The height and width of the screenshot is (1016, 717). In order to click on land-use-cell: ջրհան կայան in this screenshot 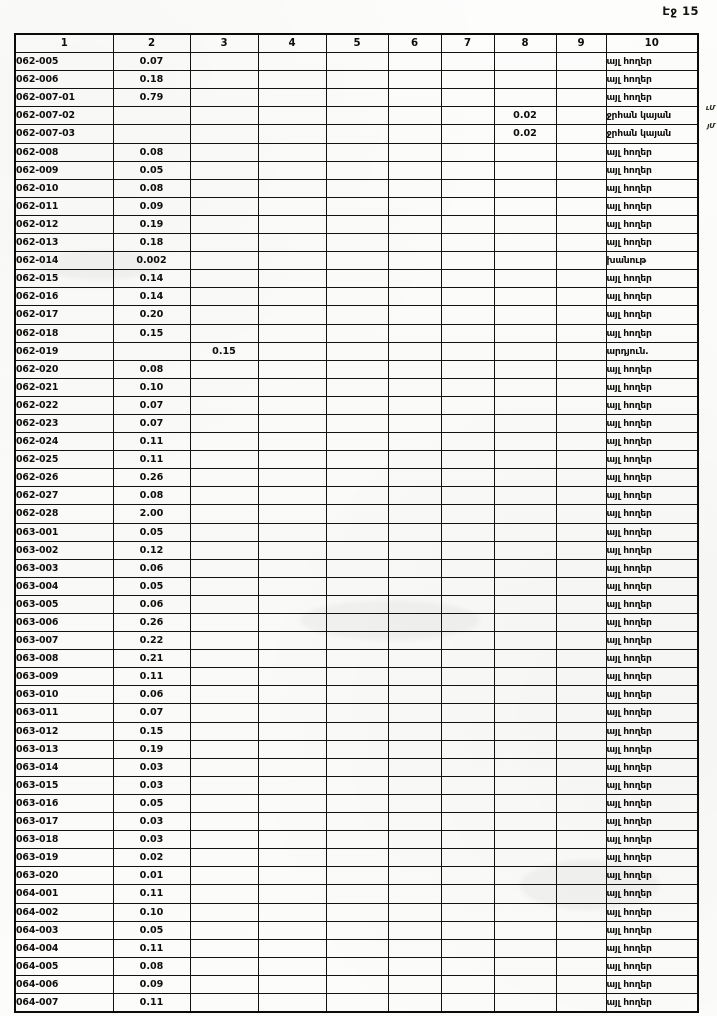, I will do `click(652, 134)`.